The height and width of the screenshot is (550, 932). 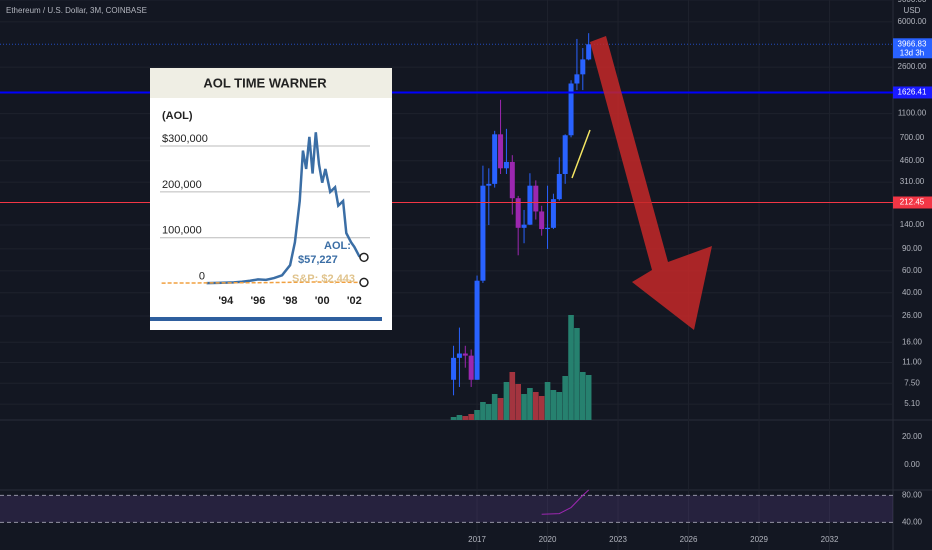 I want to click on y-tick-label: 20.00, so click(x=912, y=436).